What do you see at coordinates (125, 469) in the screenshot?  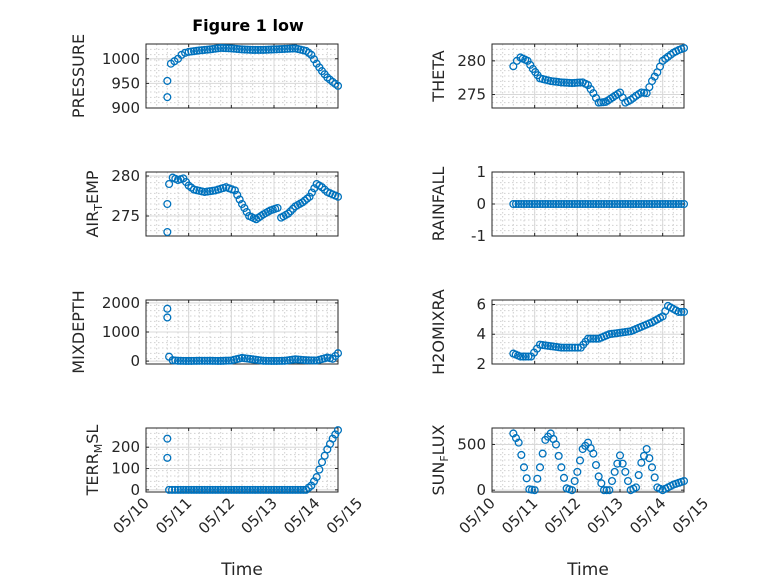 I see `y-tick-label: 100` at bounding box center [125, 469].